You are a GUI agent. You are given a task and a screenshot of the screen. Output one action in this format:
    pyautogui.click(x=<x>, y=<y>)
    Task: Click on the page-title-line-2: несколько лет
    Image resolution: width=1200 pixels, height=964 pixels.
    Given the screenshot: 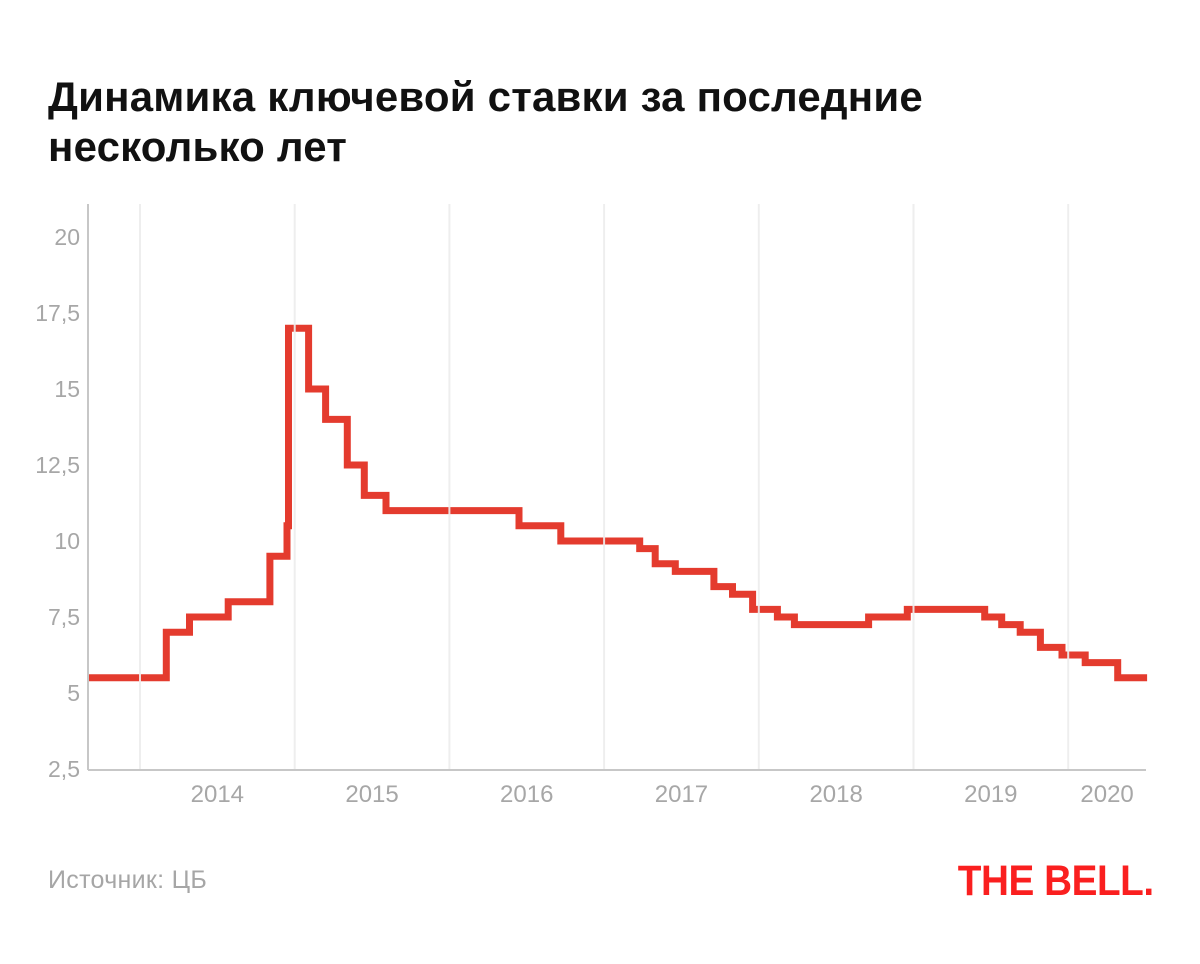 What is the action you would take?
    pyautogui.click(x=197, y=147)
    